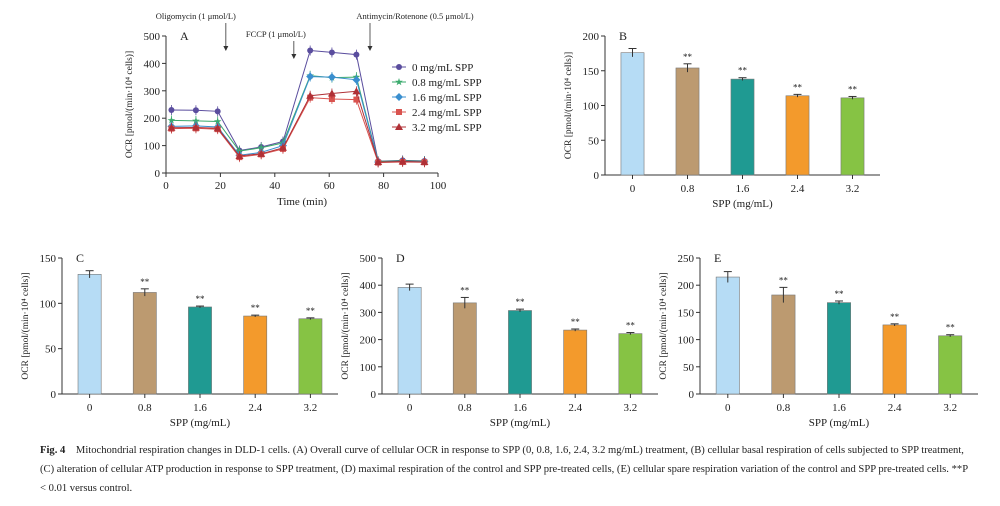 The height and width of the screenshot is (506, 1000). I want to click on legend-item: 1.6 mg/mL SPP, so click(437, 98).